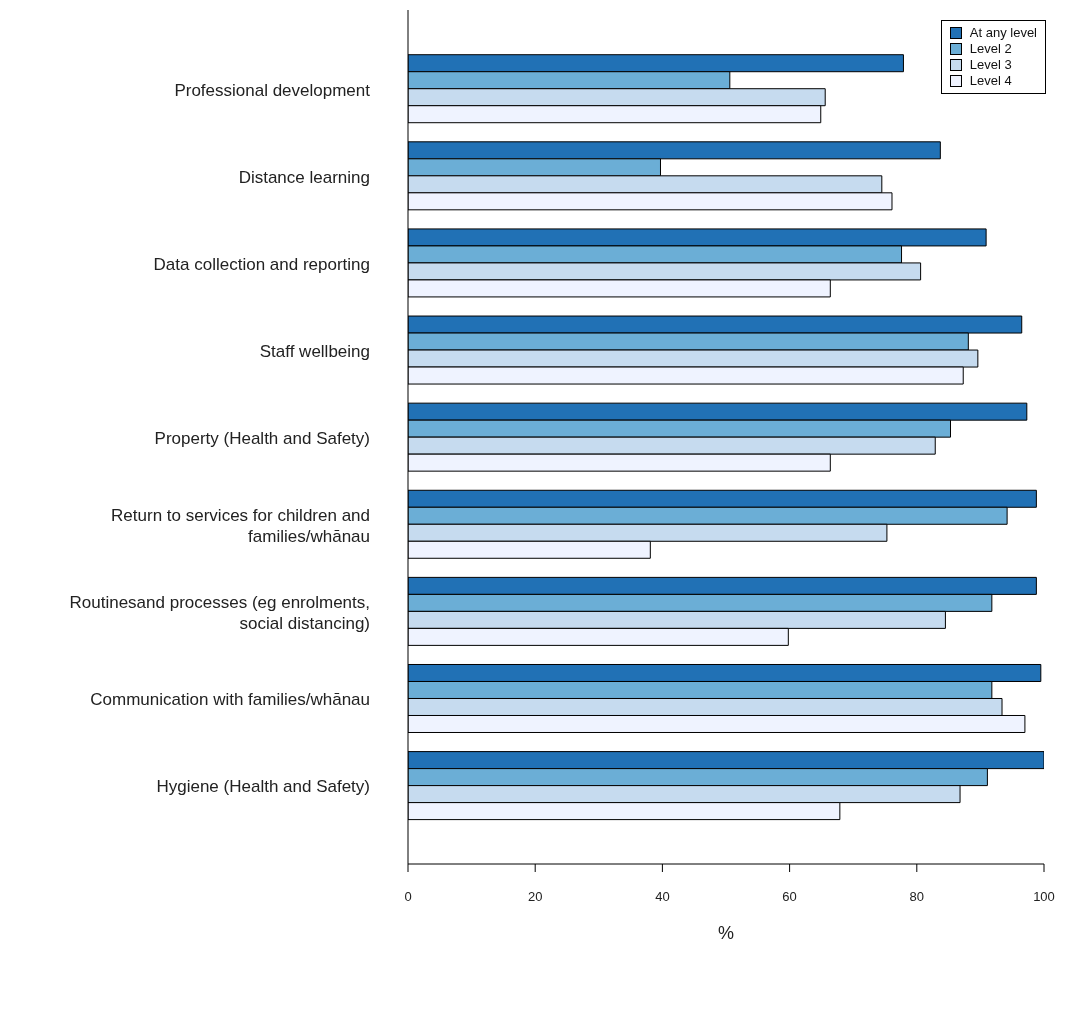 The height and width of the screenshot is (1032, 1067). Describe the element at coordinates (1044, 897) in the screenshot. I see `x-tick-label: 100` at that location.